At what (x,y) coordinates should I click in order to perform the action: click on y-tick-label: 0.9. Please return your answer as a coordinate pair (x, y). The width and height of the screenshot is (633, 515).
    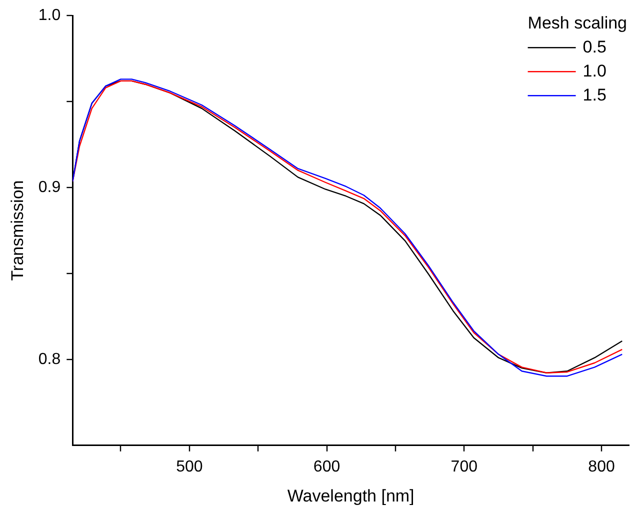
    Looking at the image, I should click on (49, 187).